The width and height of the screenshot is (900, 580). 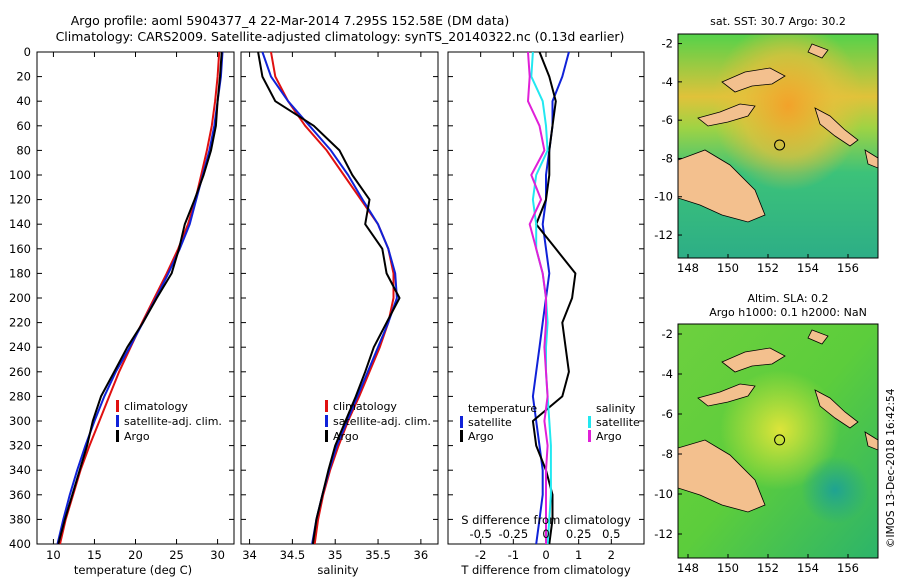 I want to click on series-line-satellite-adj-clim-, so click(x=329, y=298).